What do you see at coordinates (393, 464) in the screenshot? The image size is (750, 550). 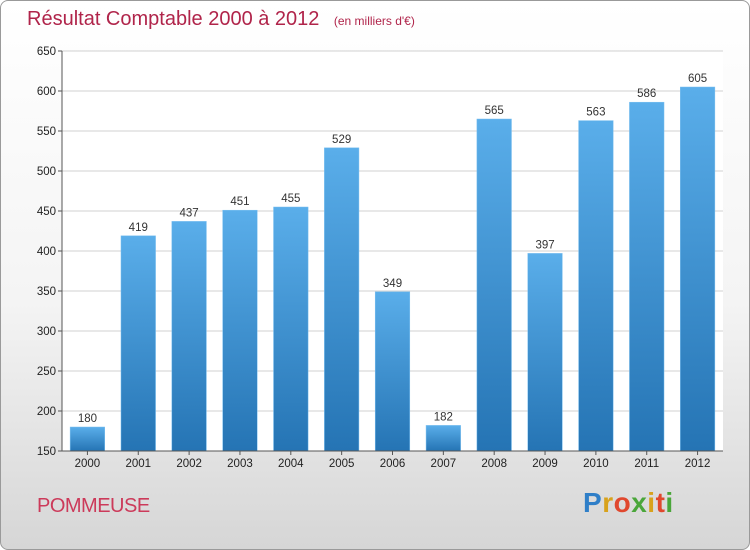 I see `x-tick-label-2006: 2006` at bounding box center [393, 464].